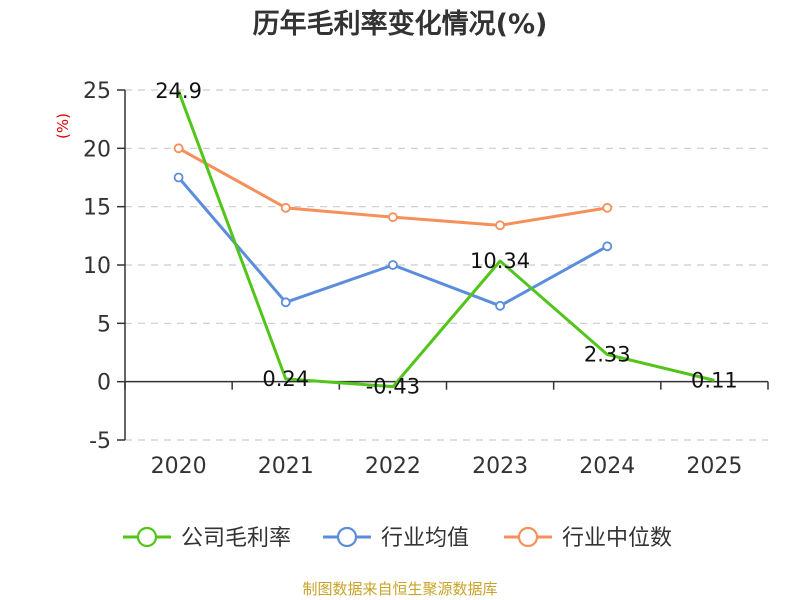  Describe the element at coordinates (425, 538) in the screenshot. I see `legend-label: 行业均值` at that location.